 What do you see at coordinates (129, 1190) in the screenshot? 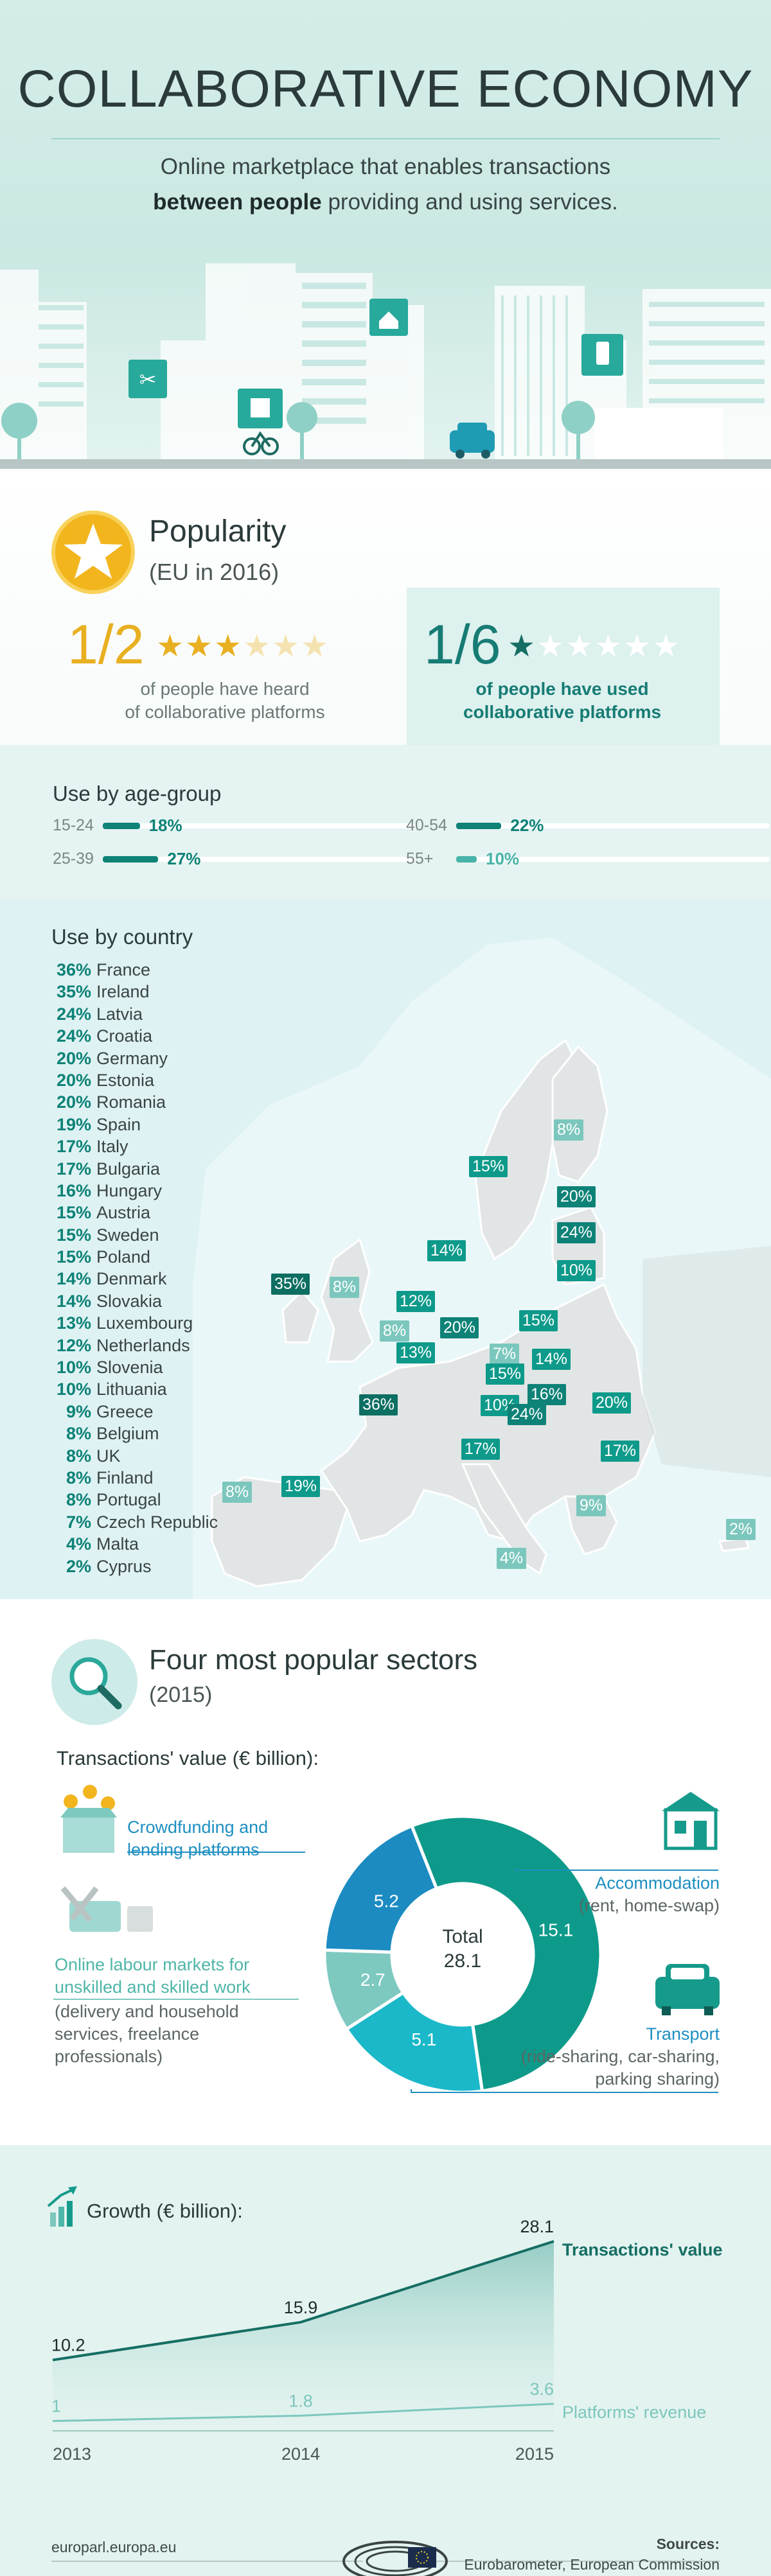
I see `country-name: Hungary` at bounding box center [129, 1190].